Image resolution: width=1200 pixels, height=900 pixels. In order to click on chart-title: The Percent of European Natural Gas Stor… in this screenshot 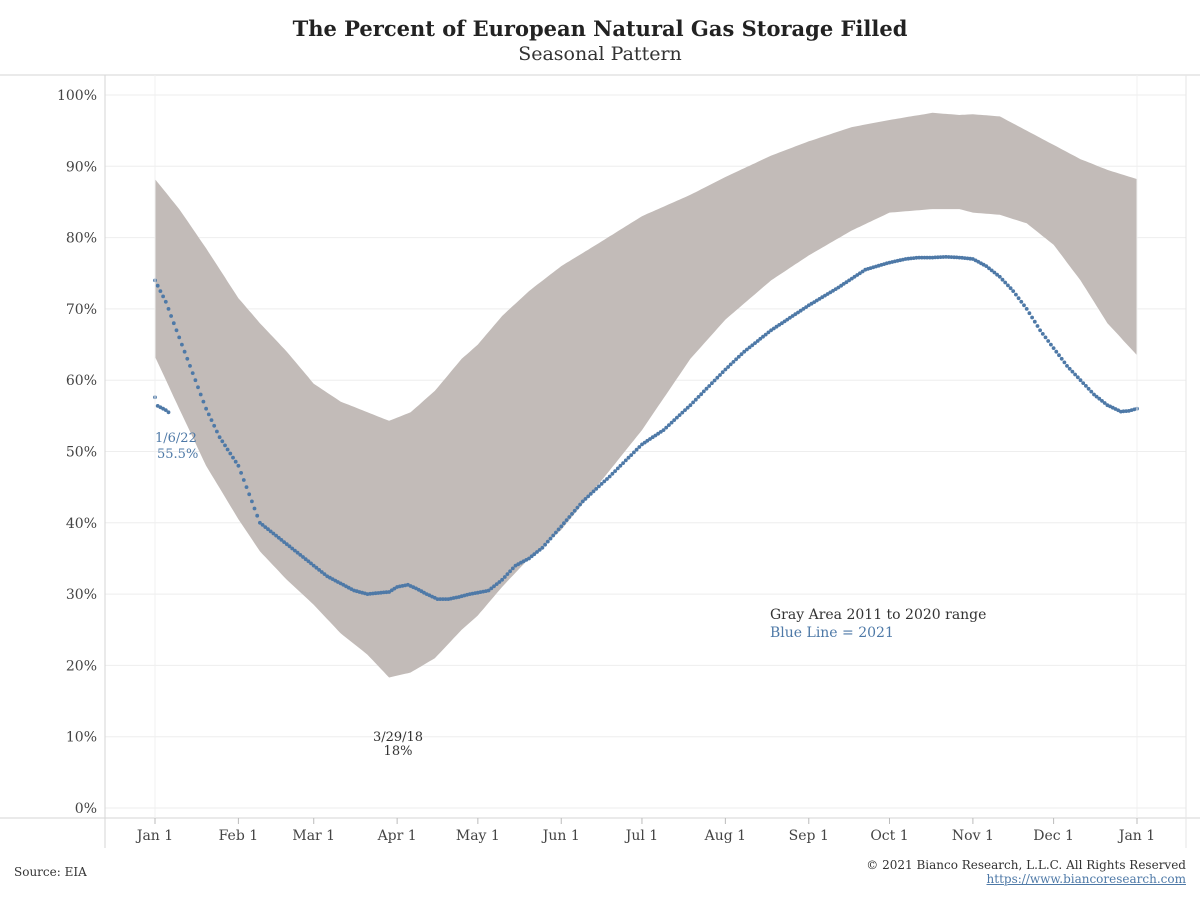, I will do `click(600, 28)`.